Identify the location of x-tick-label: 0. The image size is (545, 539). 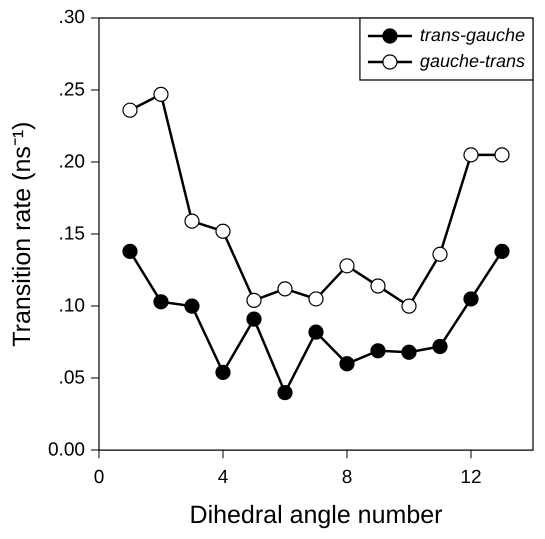
(99, 477).